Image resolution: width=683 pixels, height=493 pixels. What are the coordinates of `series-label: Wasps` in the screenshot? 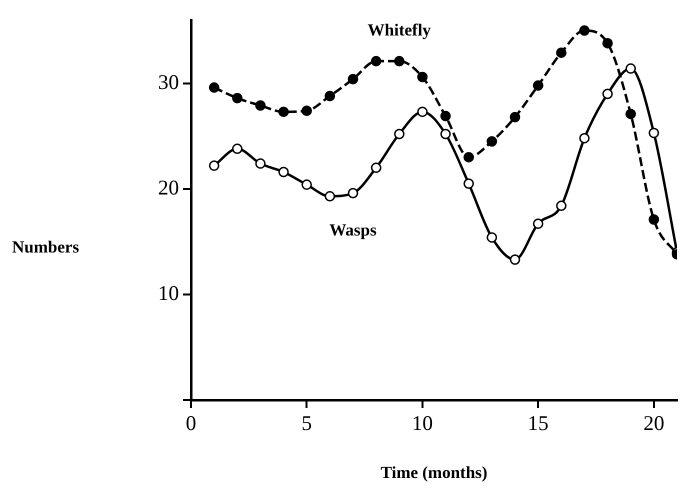 It's located at (353, 230).